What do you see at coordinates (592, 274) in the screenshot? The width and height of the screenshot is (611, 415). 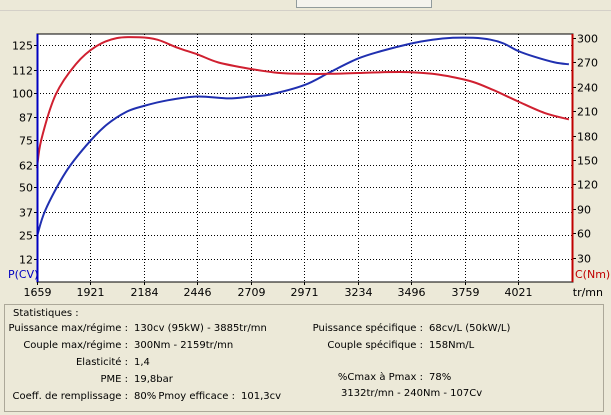 I see `y-right-axis-title: C(Nm)` at bounding box center [592, 274].